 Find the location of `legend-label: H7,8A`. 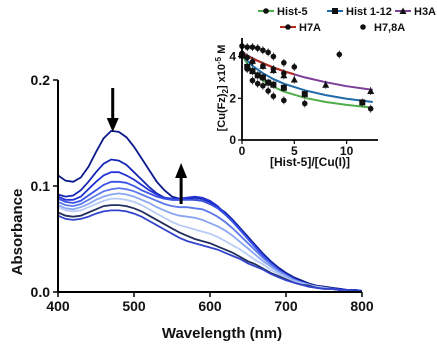

legend-label: H7,8A is located at coordinates (389, 28).